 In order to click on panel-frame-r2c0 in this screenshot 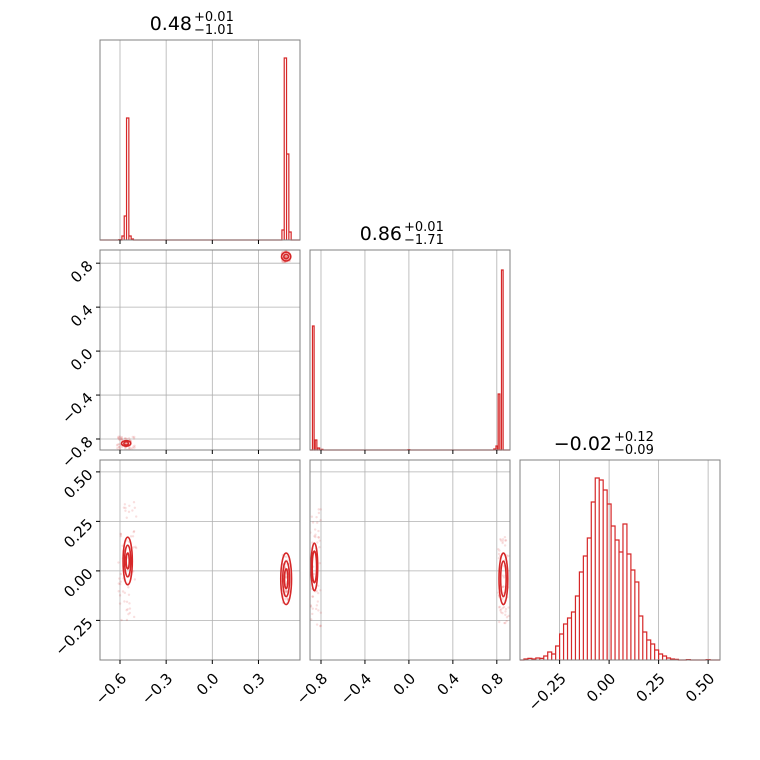, I will do `click(200, 560)`.